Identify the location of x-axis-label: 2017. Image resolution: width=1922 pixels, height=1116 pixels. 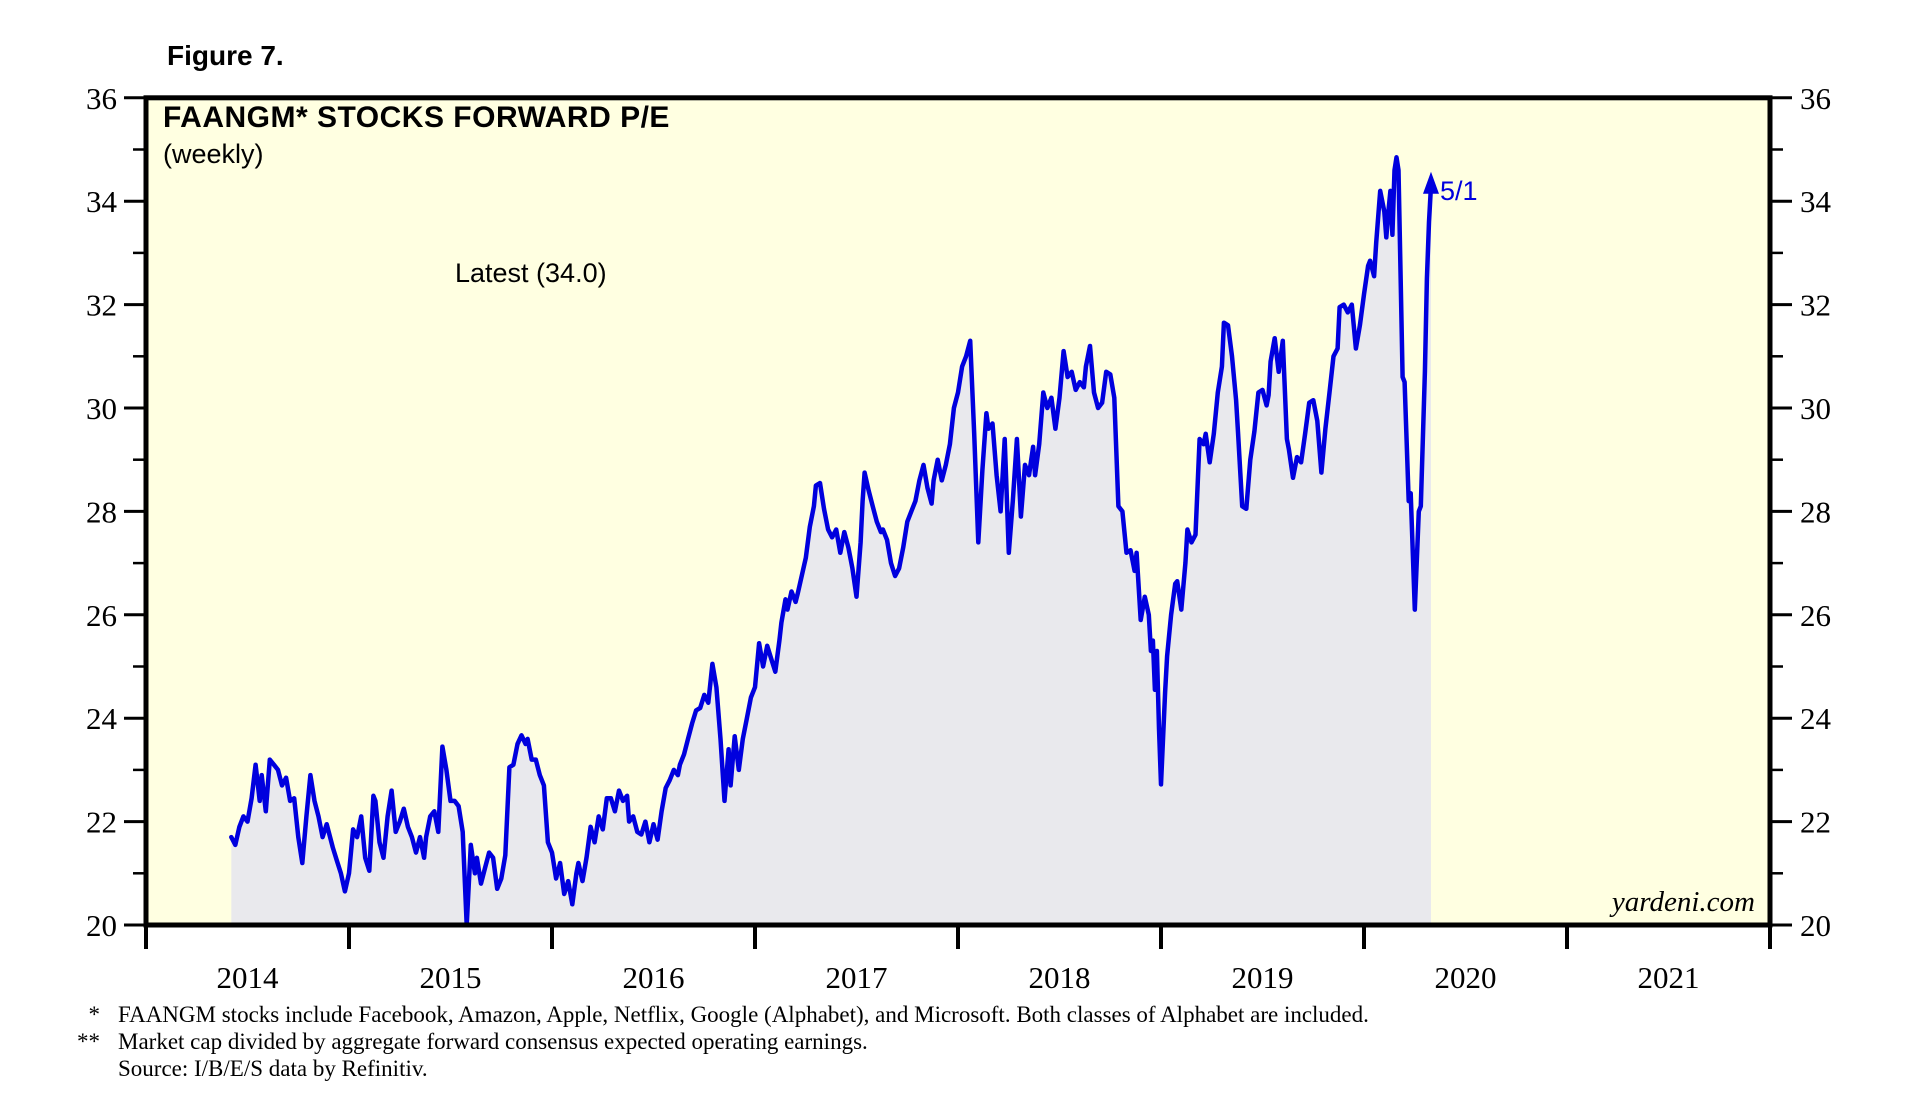
(857, 977).